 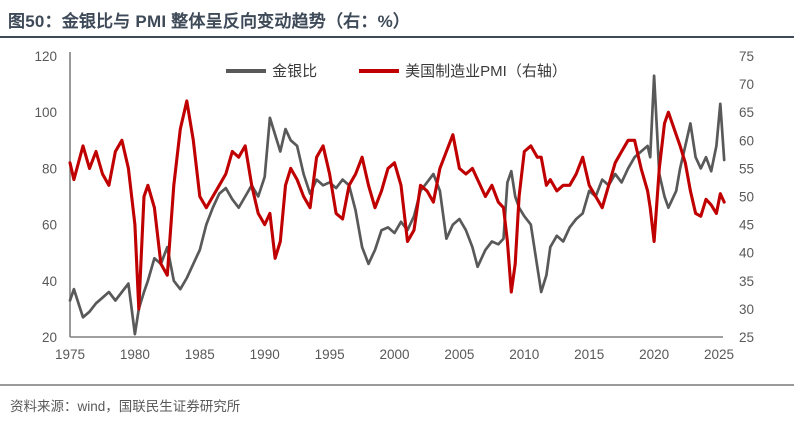 I want to click on y-right-tick-label: 45, so click(x=746, y=225).